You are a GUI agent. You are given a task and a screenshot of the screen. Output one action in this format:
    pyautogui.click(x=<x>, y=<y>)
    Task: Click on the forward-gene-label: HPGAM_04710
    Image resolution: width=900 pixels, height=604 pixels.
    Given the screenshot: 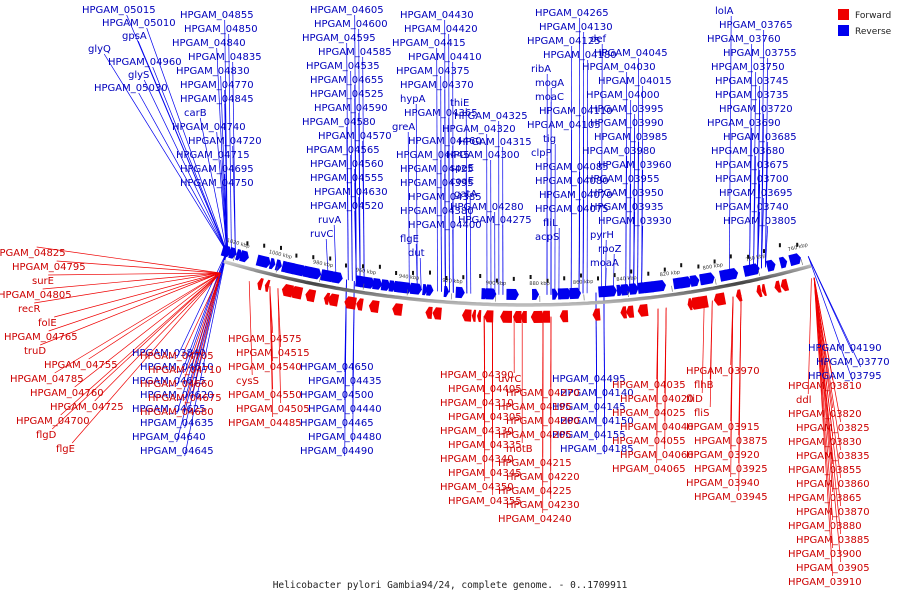 What is the action you would take?
    pyautogui.click(x=185, y=370)
    